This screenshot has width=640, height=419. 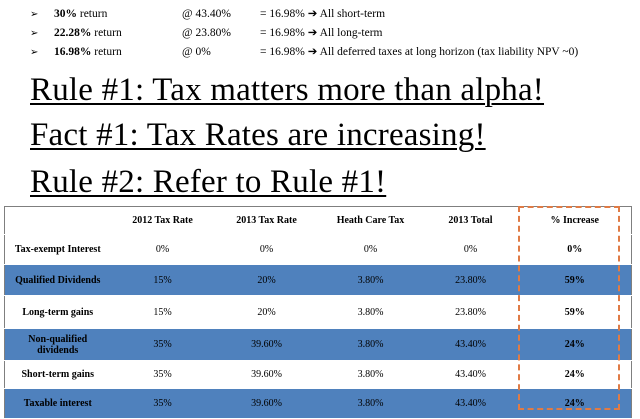 I want to click on row-label: Non-qualified dividends, so click(x=57, y=344).